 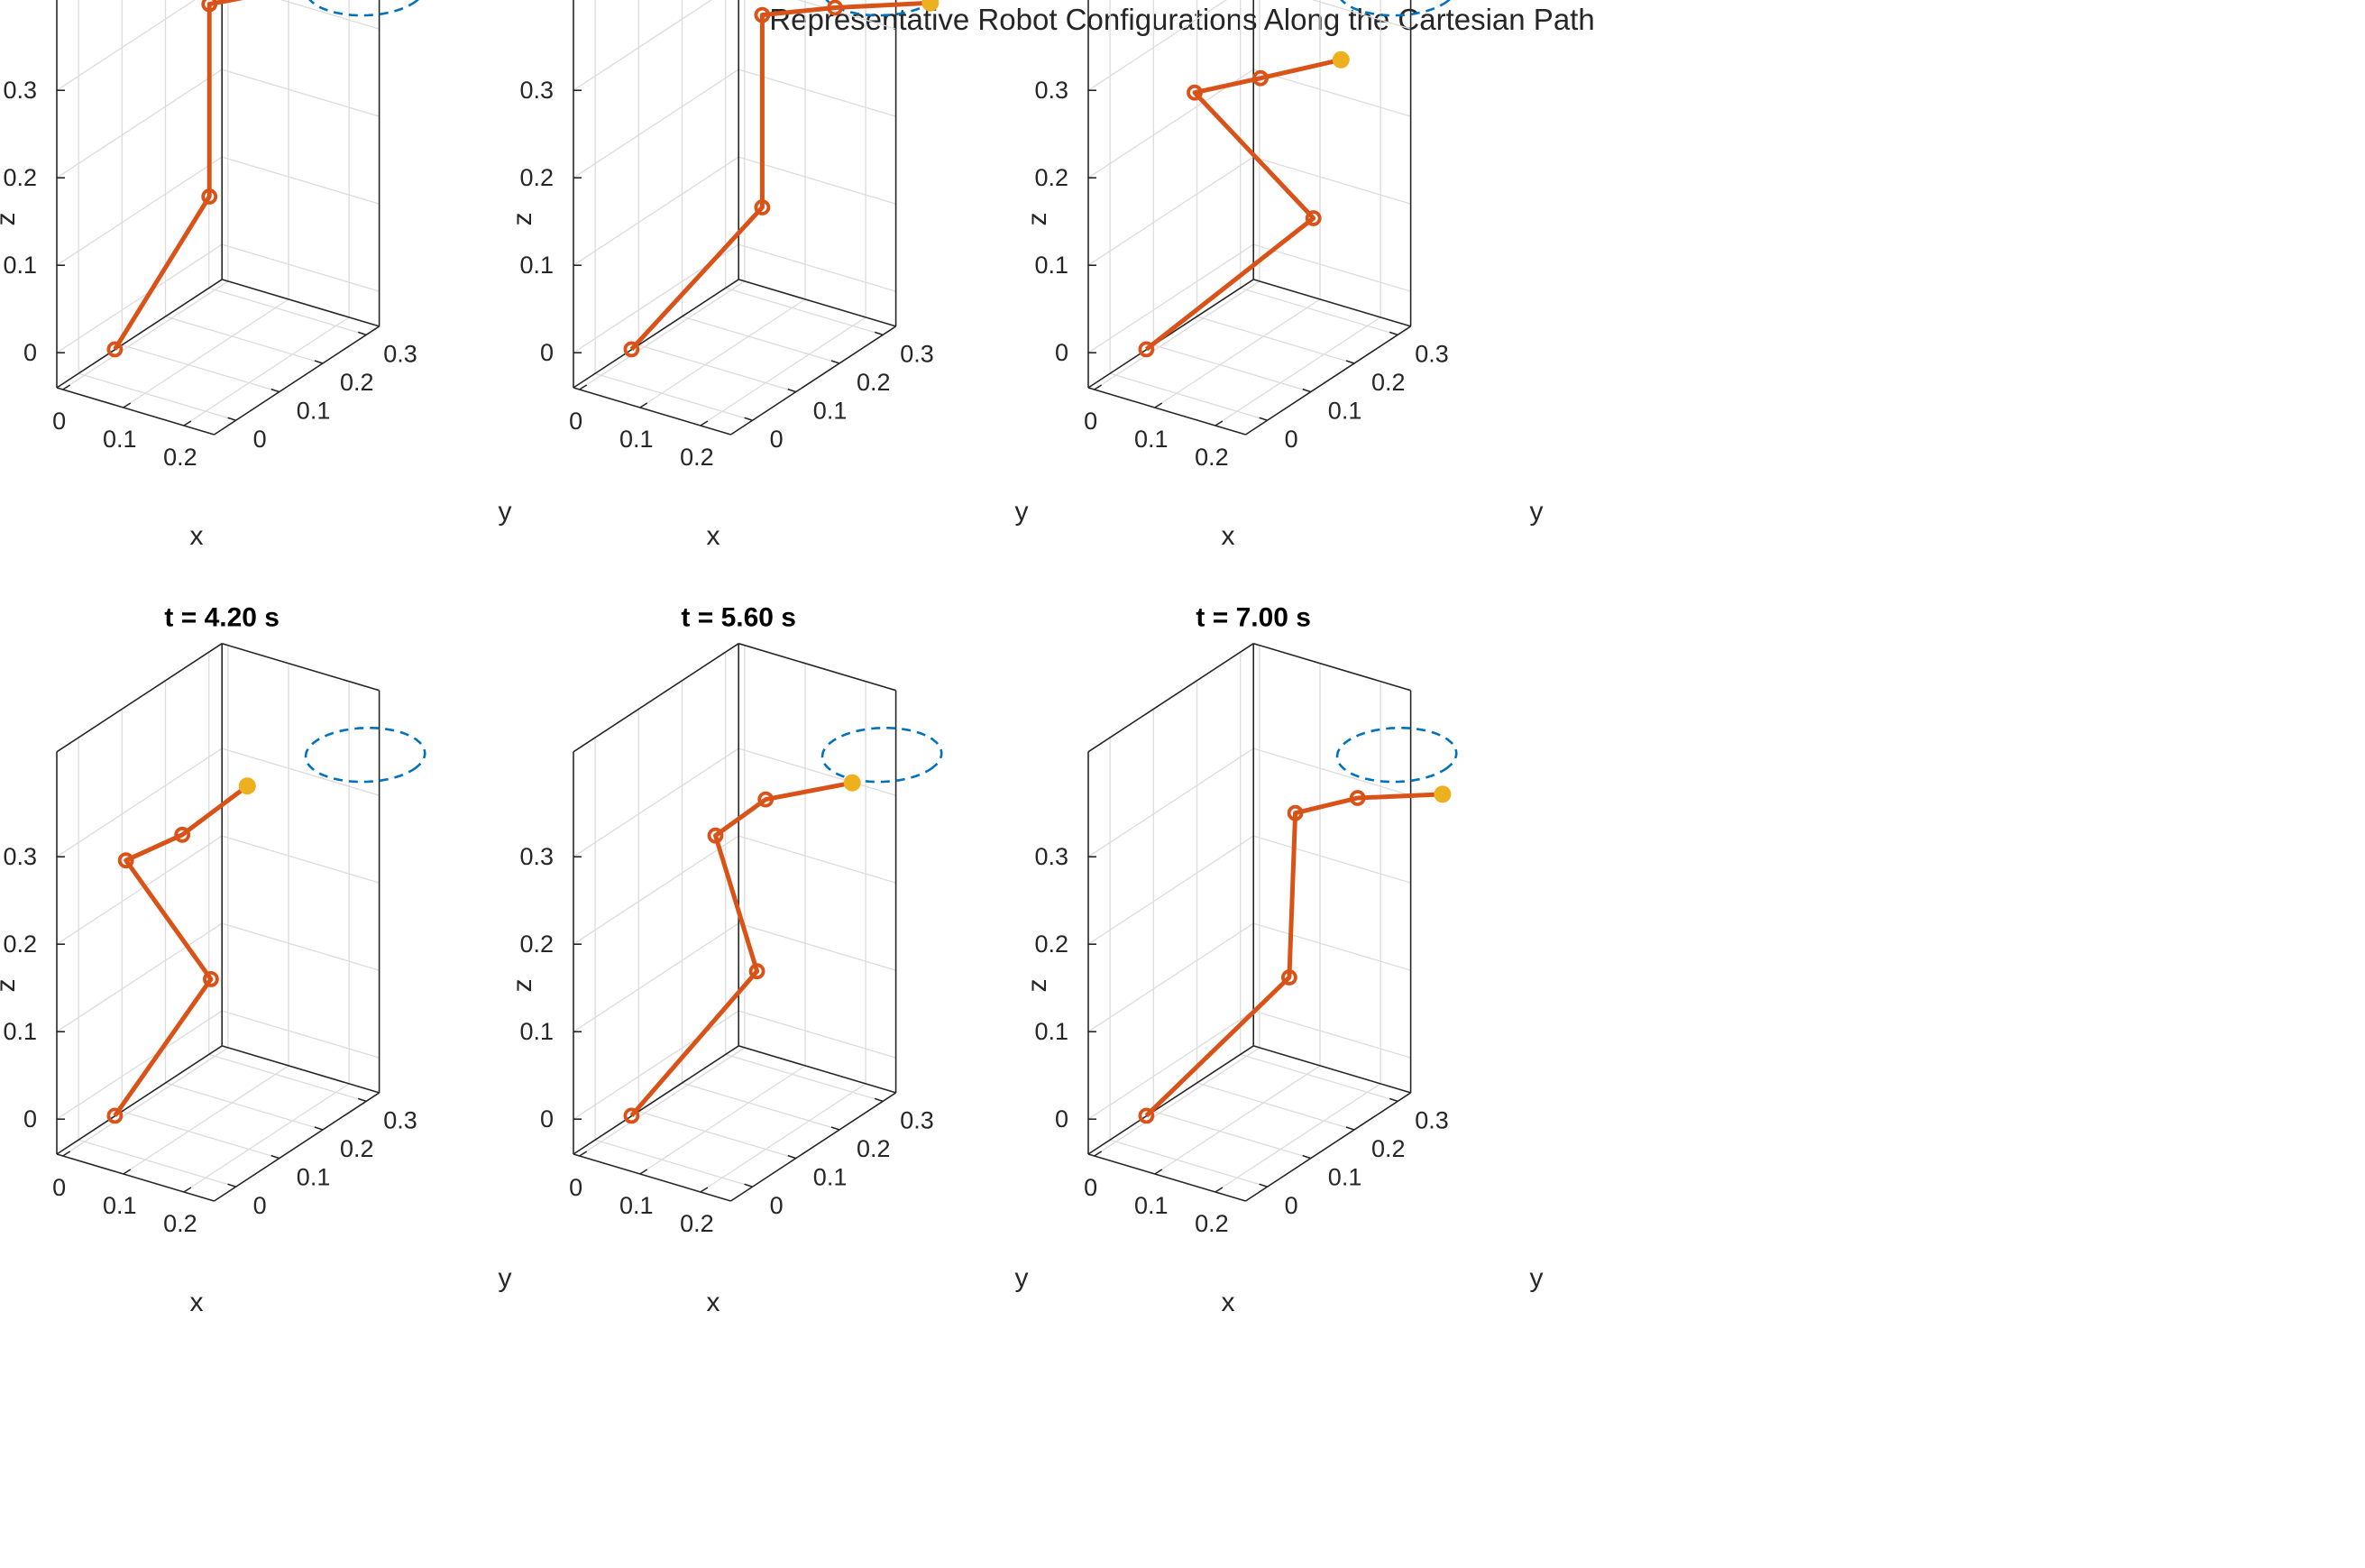 What do you see at coordinates (222, 618) in the screenshot?
I see `subplot-title: t = 4.20 s` at bounding box center [222, 618].